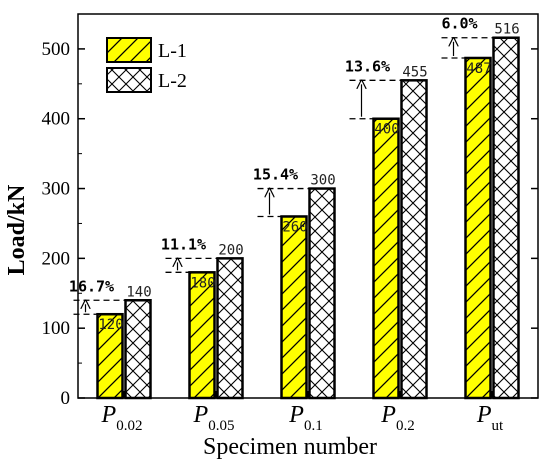 Image resolution: width=550 pixels, height=468 pixels. What do you see at coordinates (66, 398) in the screenshot?
I see `y-tick-label: 0` at bounding box center [66, 398].